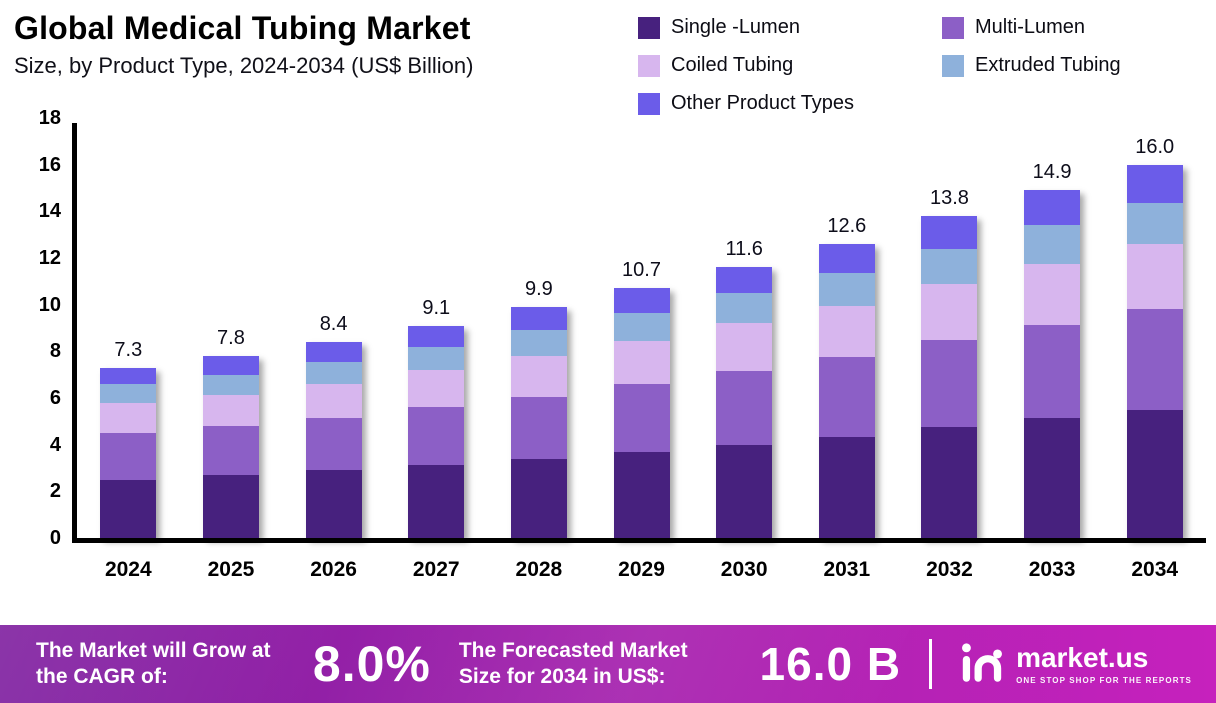 This screenshot has height=703, width=1216. I want to click on bar-slot: 10.7, so click(641, 330).